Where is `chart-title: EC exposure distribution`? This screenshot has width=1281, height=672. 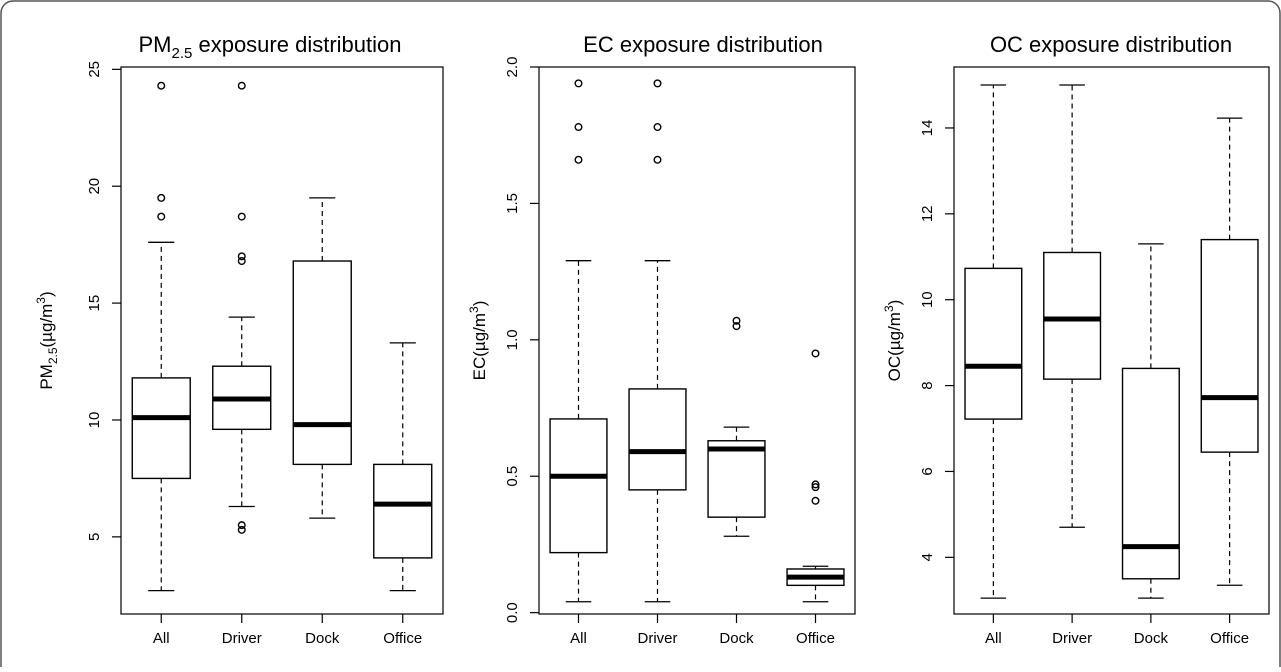
chart-title: EC exposure distribution is located at coordinates (703, 44).